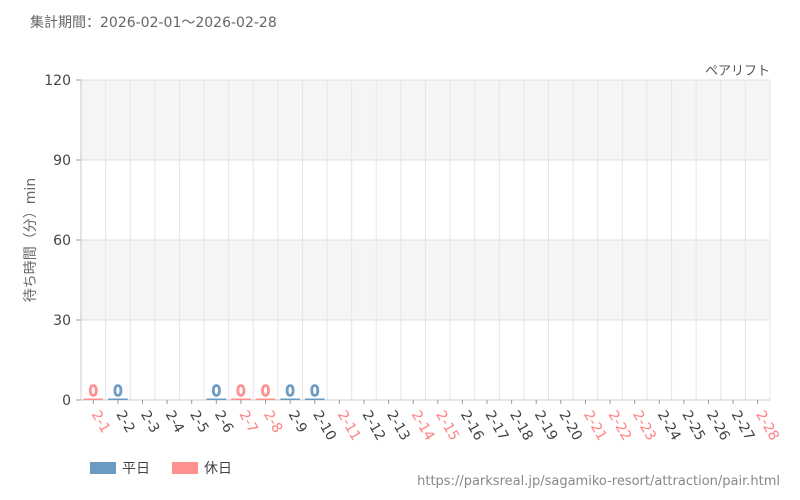 The height and width of the screenshot is (500, 800). Describe the element at coordinates (120, 468) in the screenshot. I see `legend-item-weekday: 平日` at that location.